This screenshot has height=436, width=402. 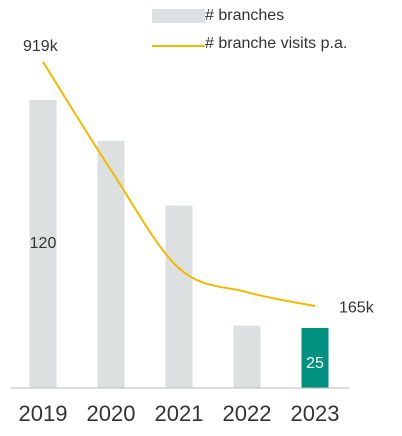 What do you see at coordinates (315, 363) in the screenshot?
I see `data-label: 25` at bounding box center [315, 363].